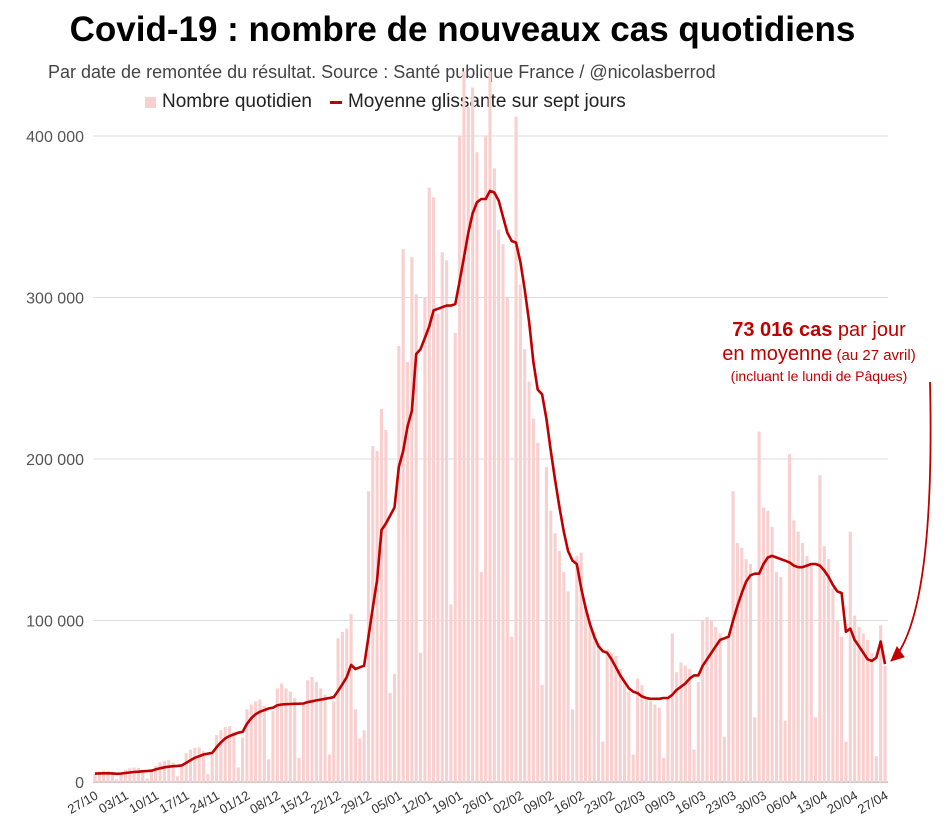 The image size is (950, 827). Describe the element at coordinates (387, 802) in the screenshot. I see `x-tick-label: 05/01` at that location.